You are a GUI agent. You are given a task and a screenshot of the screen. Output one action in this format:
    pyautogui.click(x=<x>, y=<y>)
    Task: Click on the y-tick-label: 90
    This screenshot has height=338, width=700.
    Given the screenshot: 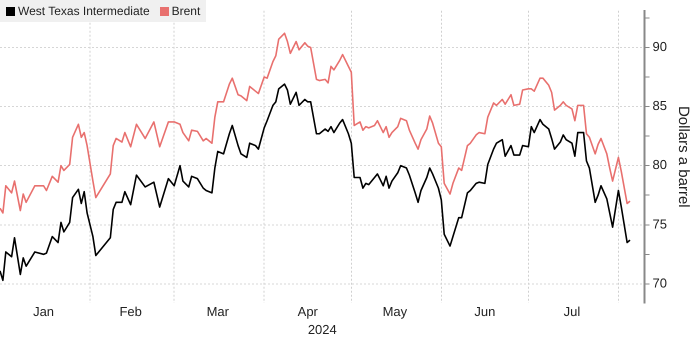 What is the action you would take?
    pyautogui.click(x=660, y=46)
    